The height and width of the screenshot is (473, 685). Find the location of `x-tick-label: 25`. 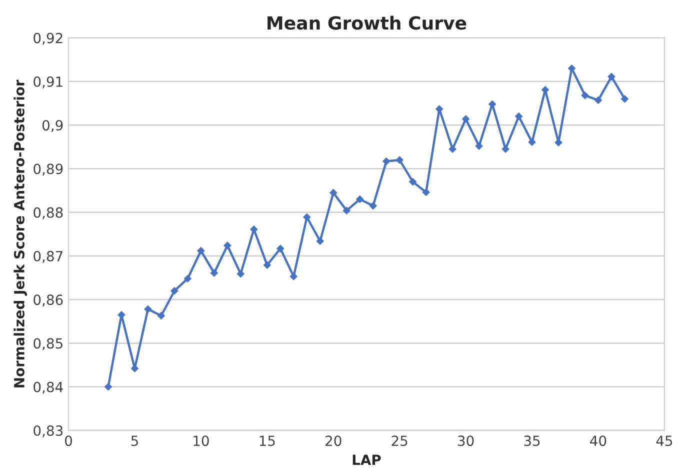

x-tick-label: 25 is located at coordinates (400, 441).